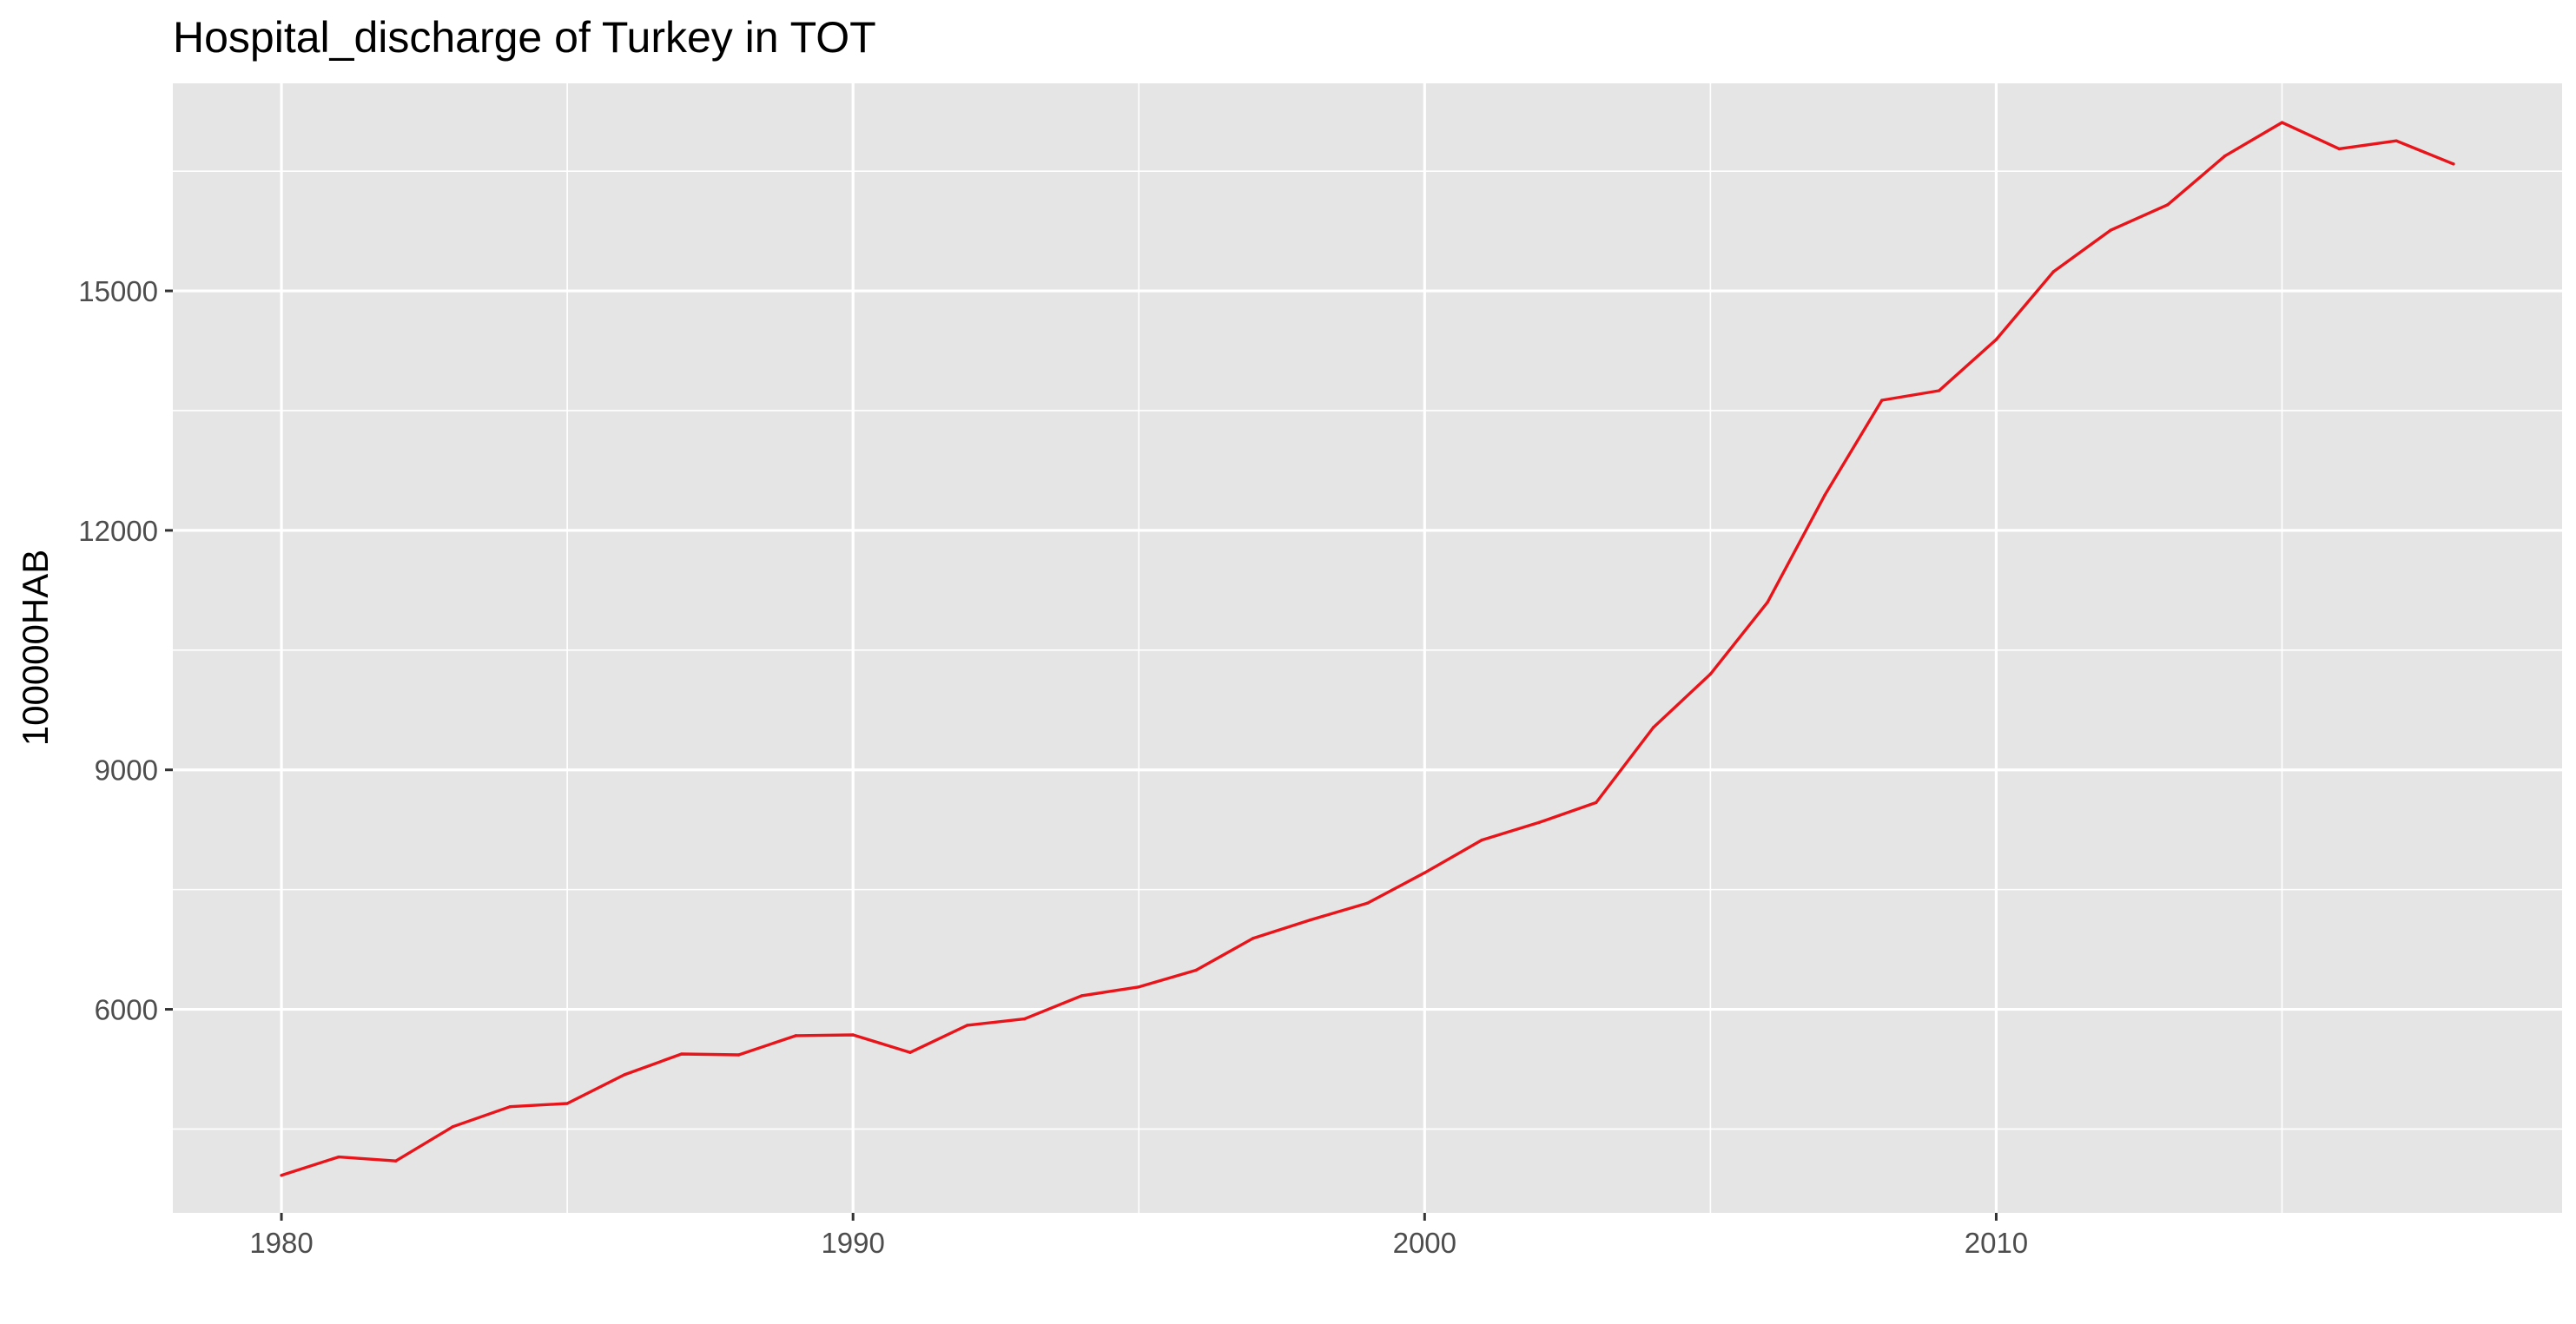 The image size is (2576, 1324). Describe the element at coordinates (126, 651) in the screenshot. I see `y-axis: 6000 9000 12000 15000` at that location.